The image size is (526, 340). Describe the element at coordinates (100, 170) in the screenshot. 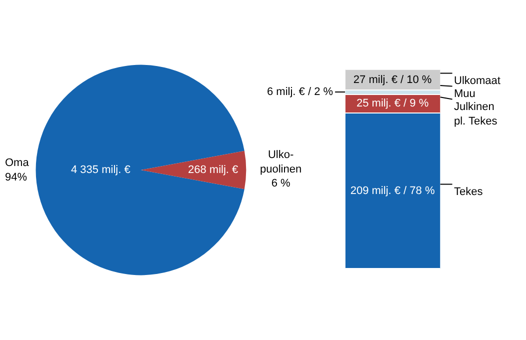

I see `data-label: 4 335 milj. €` at that location.